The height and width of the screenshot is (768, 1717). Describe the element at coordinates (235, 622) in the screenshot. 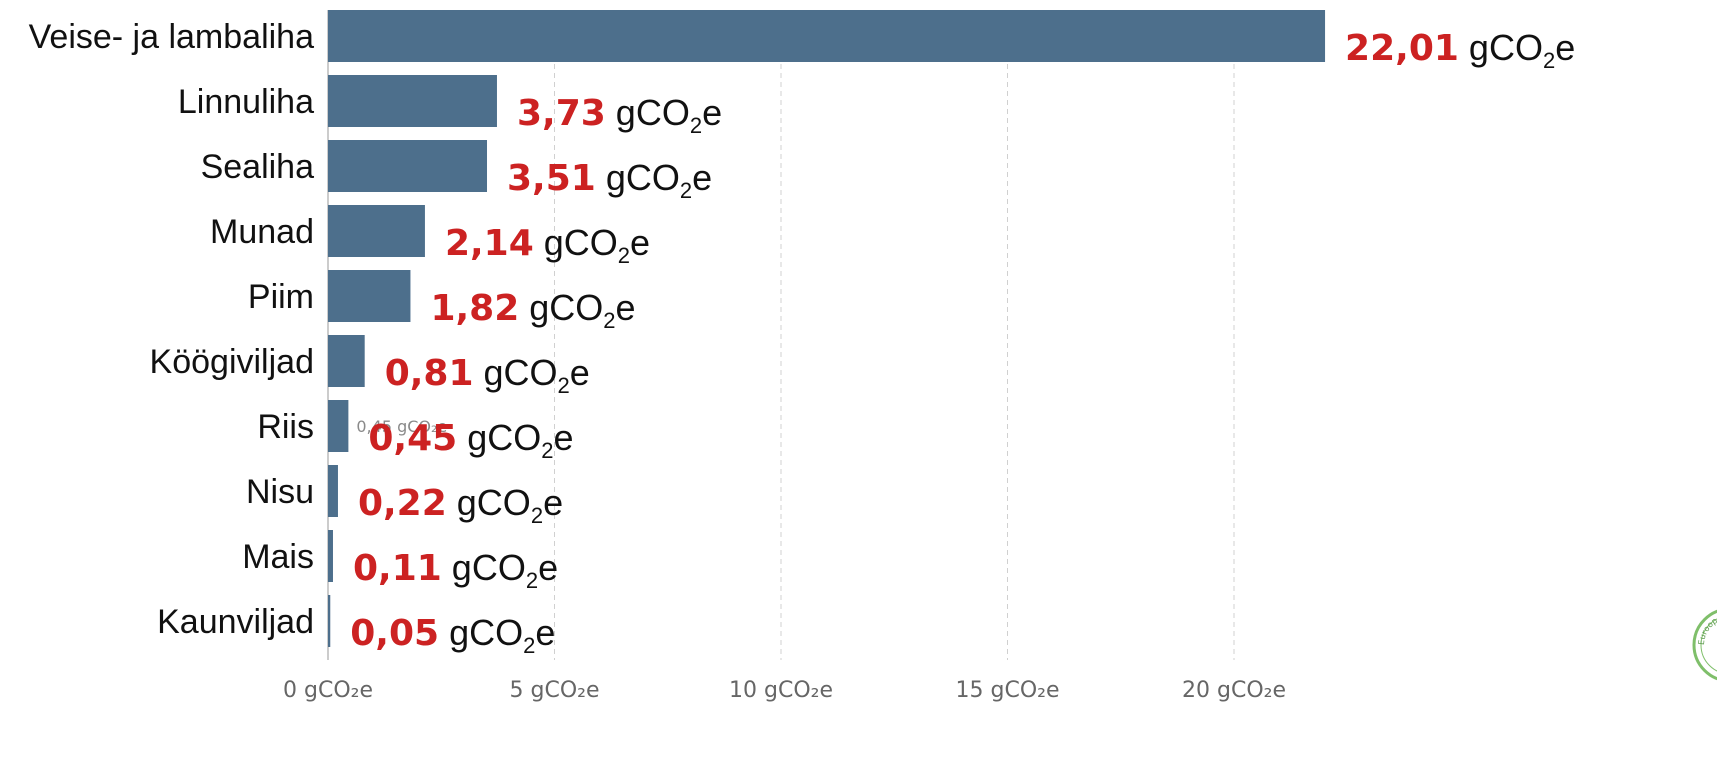

I see `category-label: Kaunviljad` at that location.